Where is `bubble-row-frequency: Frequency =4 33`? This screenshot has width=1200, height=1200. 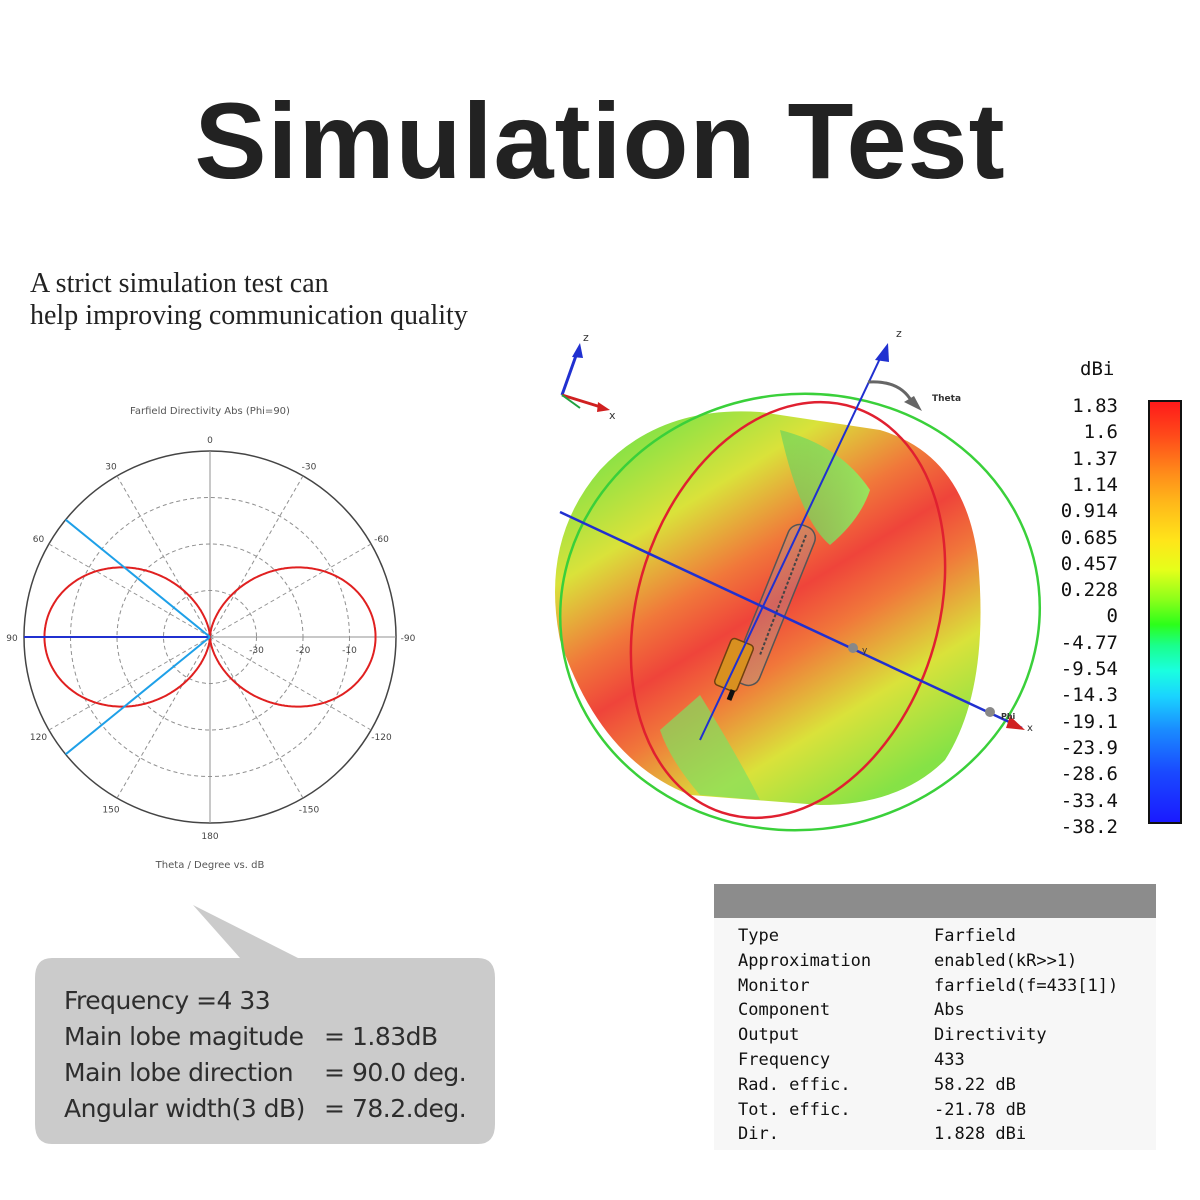 bubble-row-frequency: Frequency =4 33 is located at coordinates (265, 1001).